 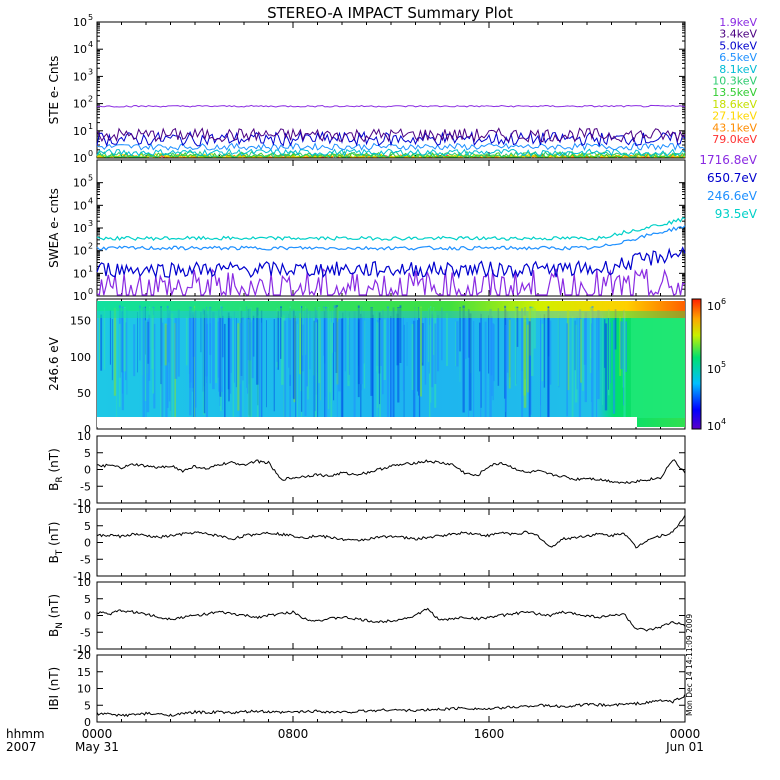 I want to click on y-tick-exponent: 5, so click(x=90, y=17).